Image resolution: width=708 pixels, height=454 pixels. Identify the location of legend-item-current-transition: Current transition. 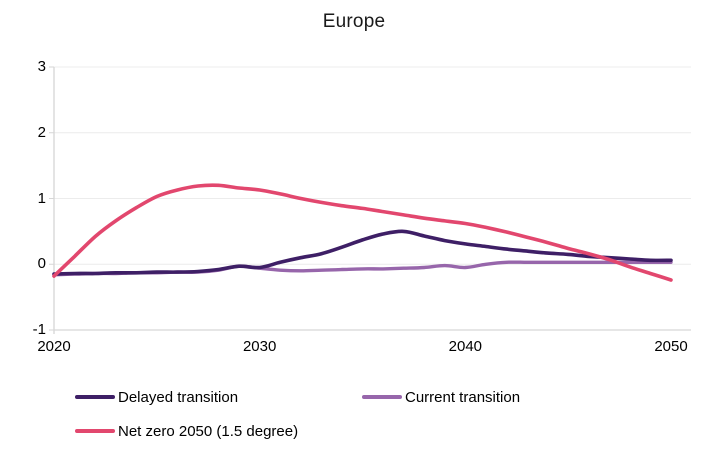
(441, 397).